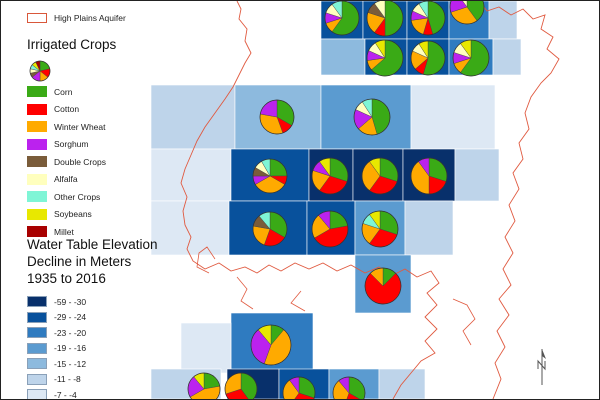 The width and height of the screenshot is (600, 400). What do you see at coordinates (49, 91) in the screenshot?
I see `crop-legend-item: Corn` at bounding box center [49, 91].